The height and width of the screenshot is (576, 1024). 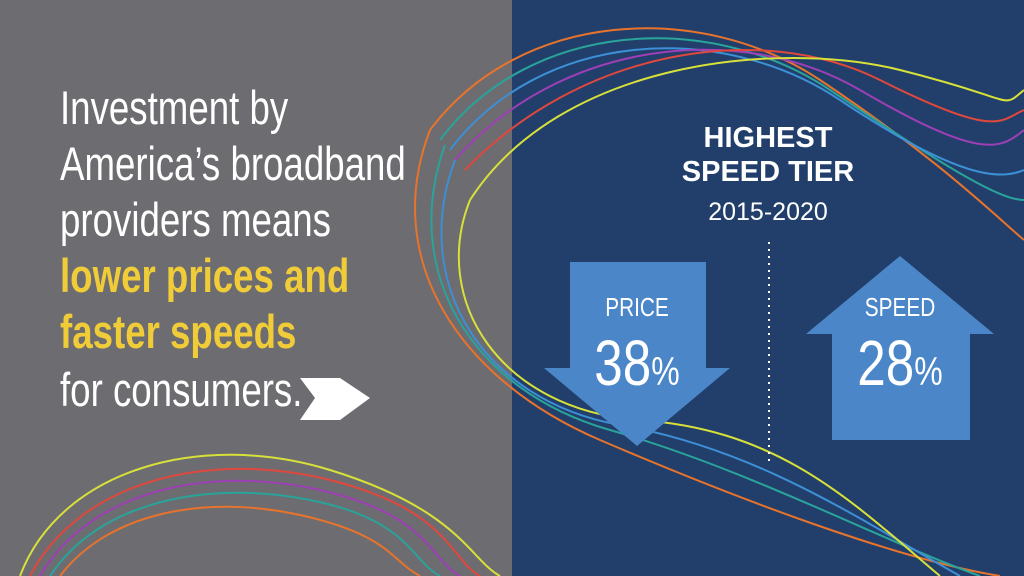 I want to click on down-arrow, so click(x=637, y=354).